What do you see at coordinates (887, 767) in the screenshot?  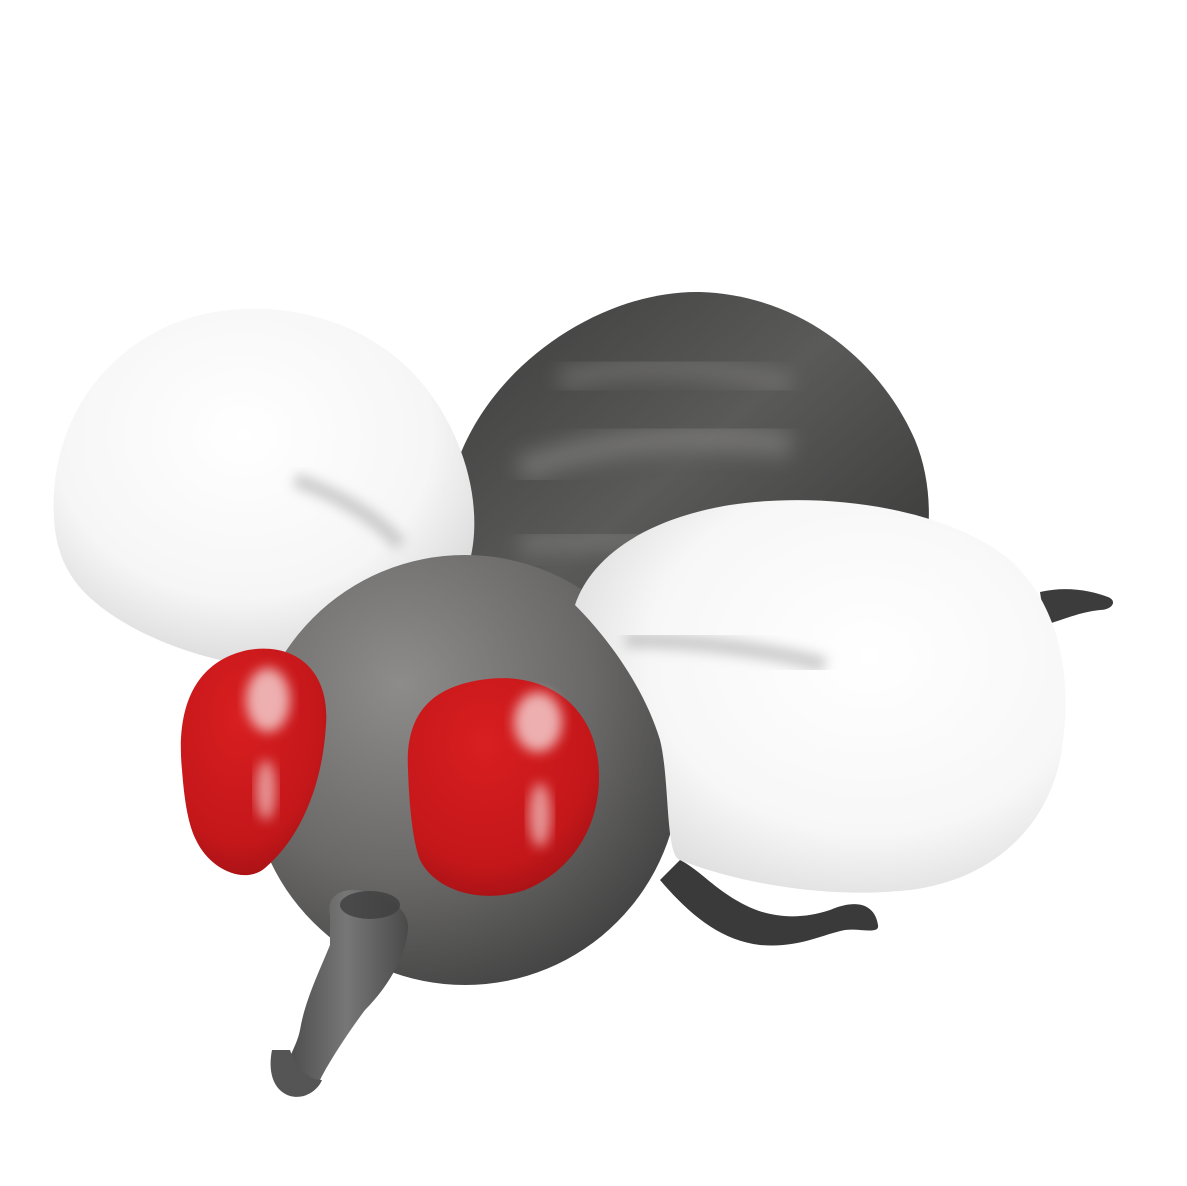 I see `leg-group` at bounding box center [887, 767].